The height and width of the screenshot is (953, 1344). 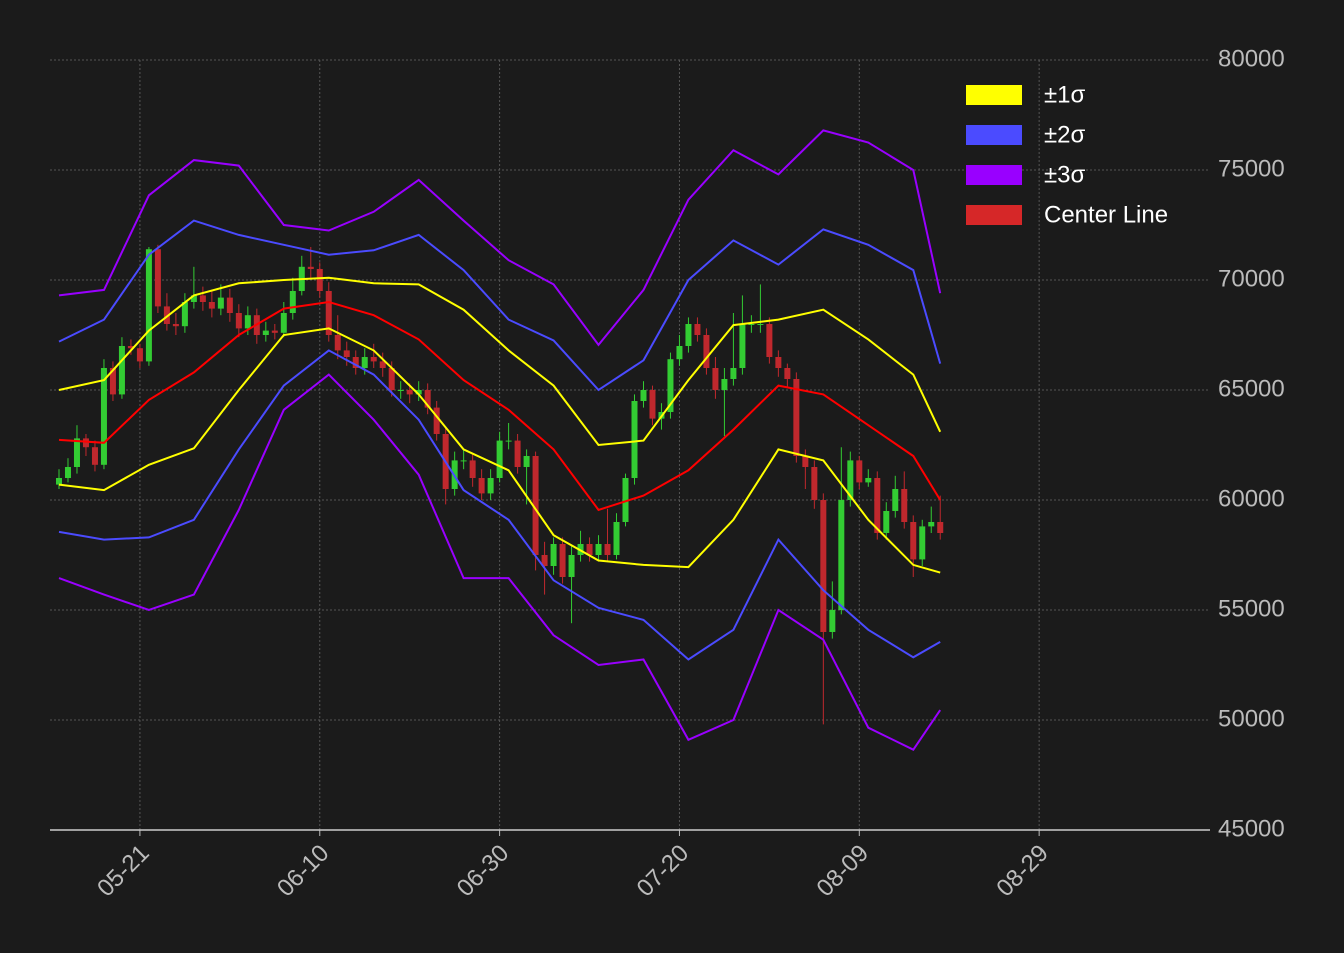 I want to click on x-tick-label: 07-20, so click(x=663, y=871).